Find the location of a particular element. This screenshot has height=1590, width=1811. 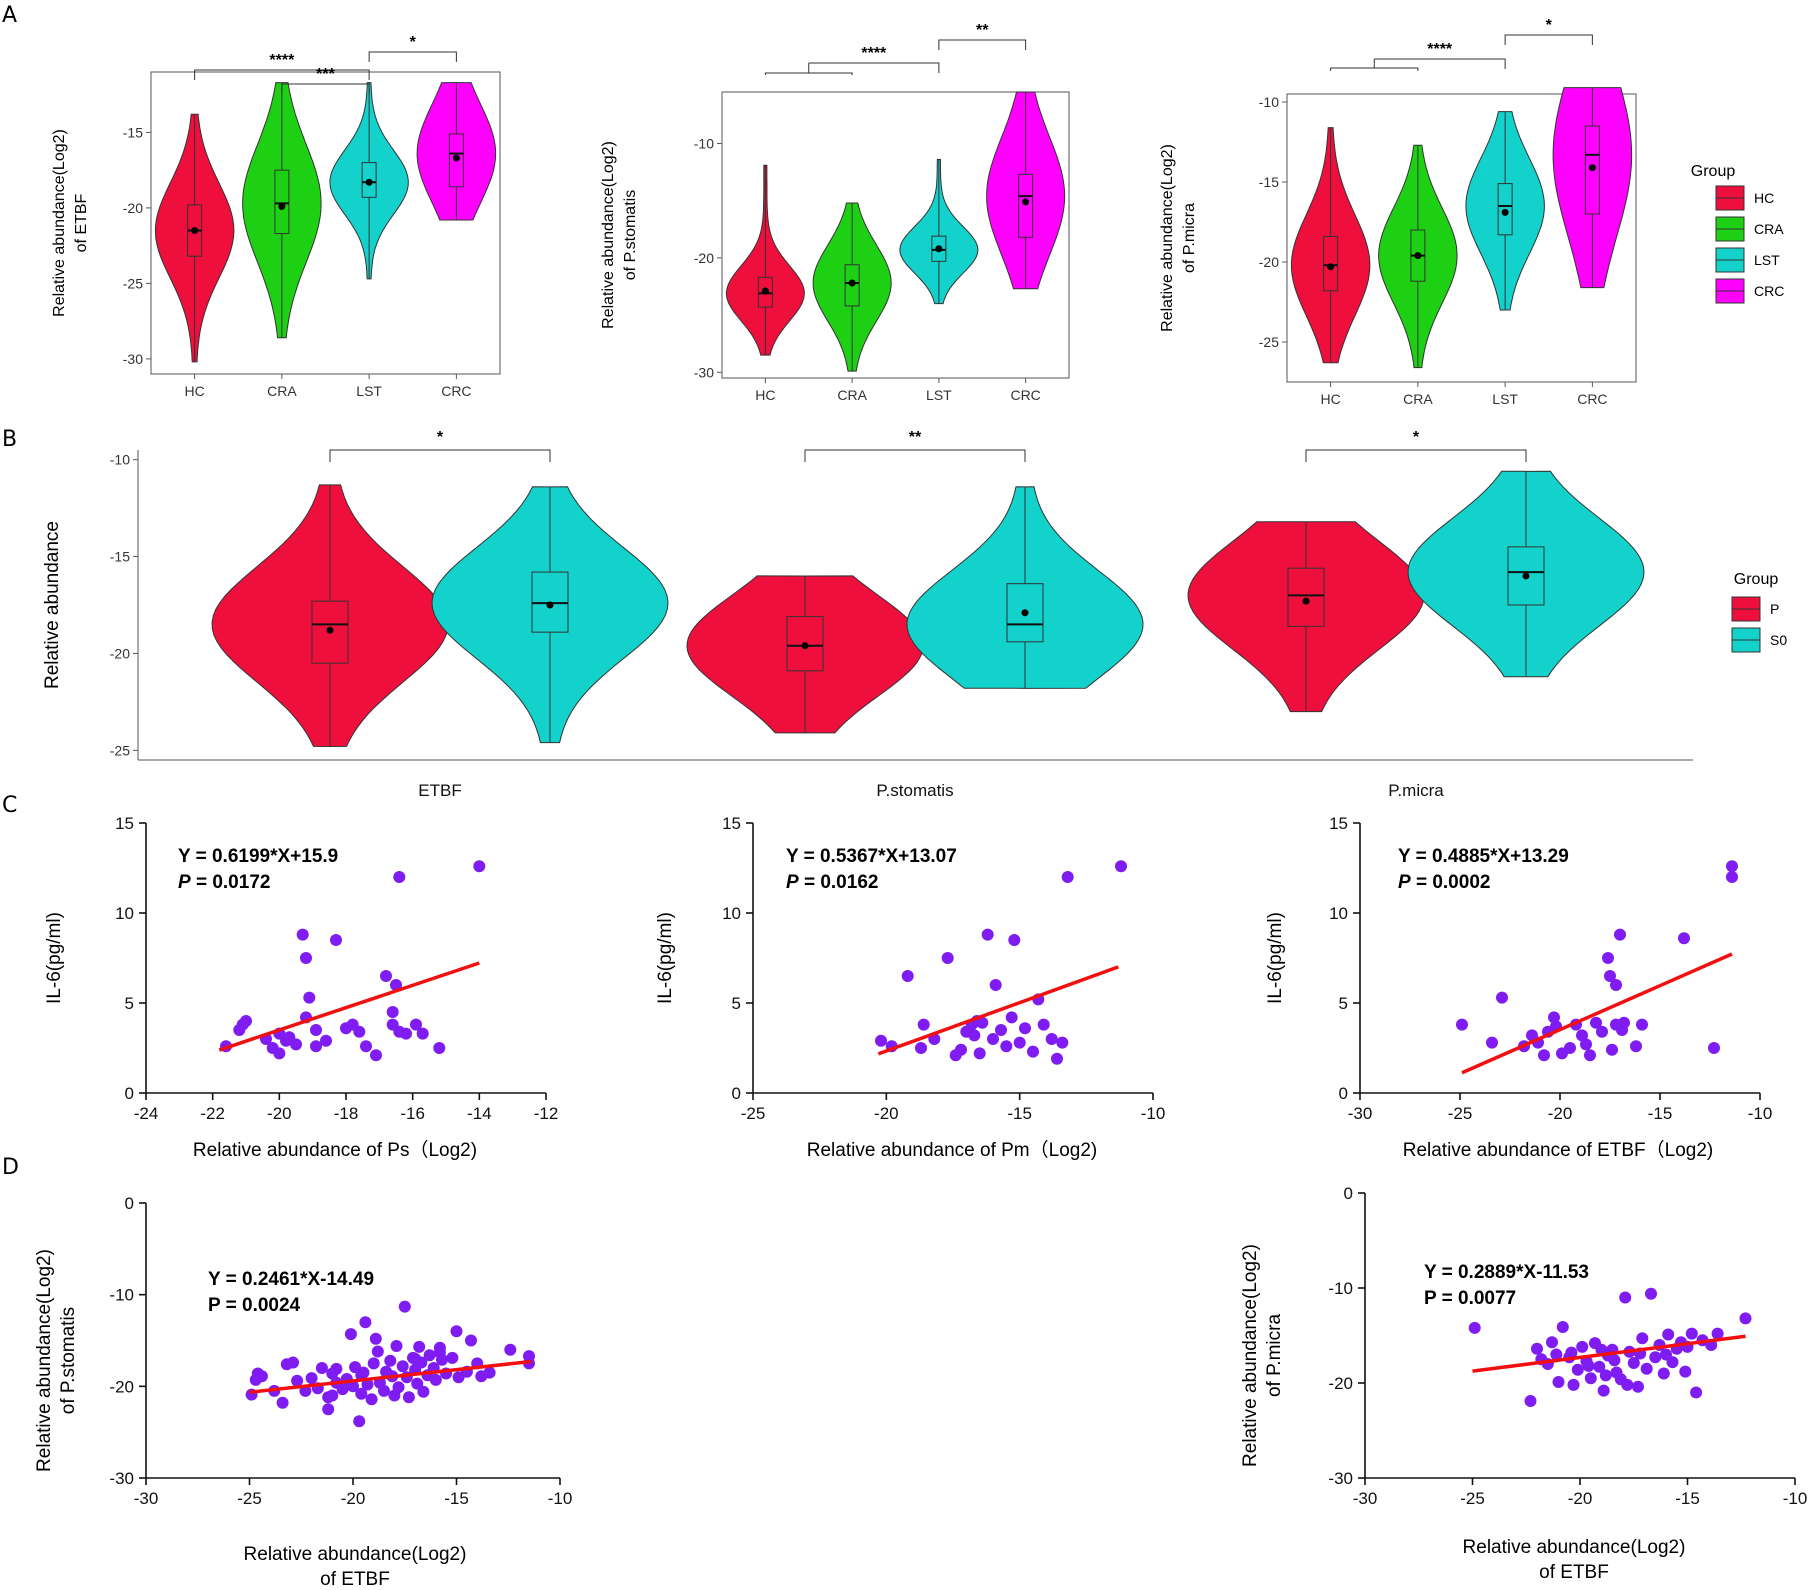

x-tick-label: P.stomatis is located at coordinates (914, 790).